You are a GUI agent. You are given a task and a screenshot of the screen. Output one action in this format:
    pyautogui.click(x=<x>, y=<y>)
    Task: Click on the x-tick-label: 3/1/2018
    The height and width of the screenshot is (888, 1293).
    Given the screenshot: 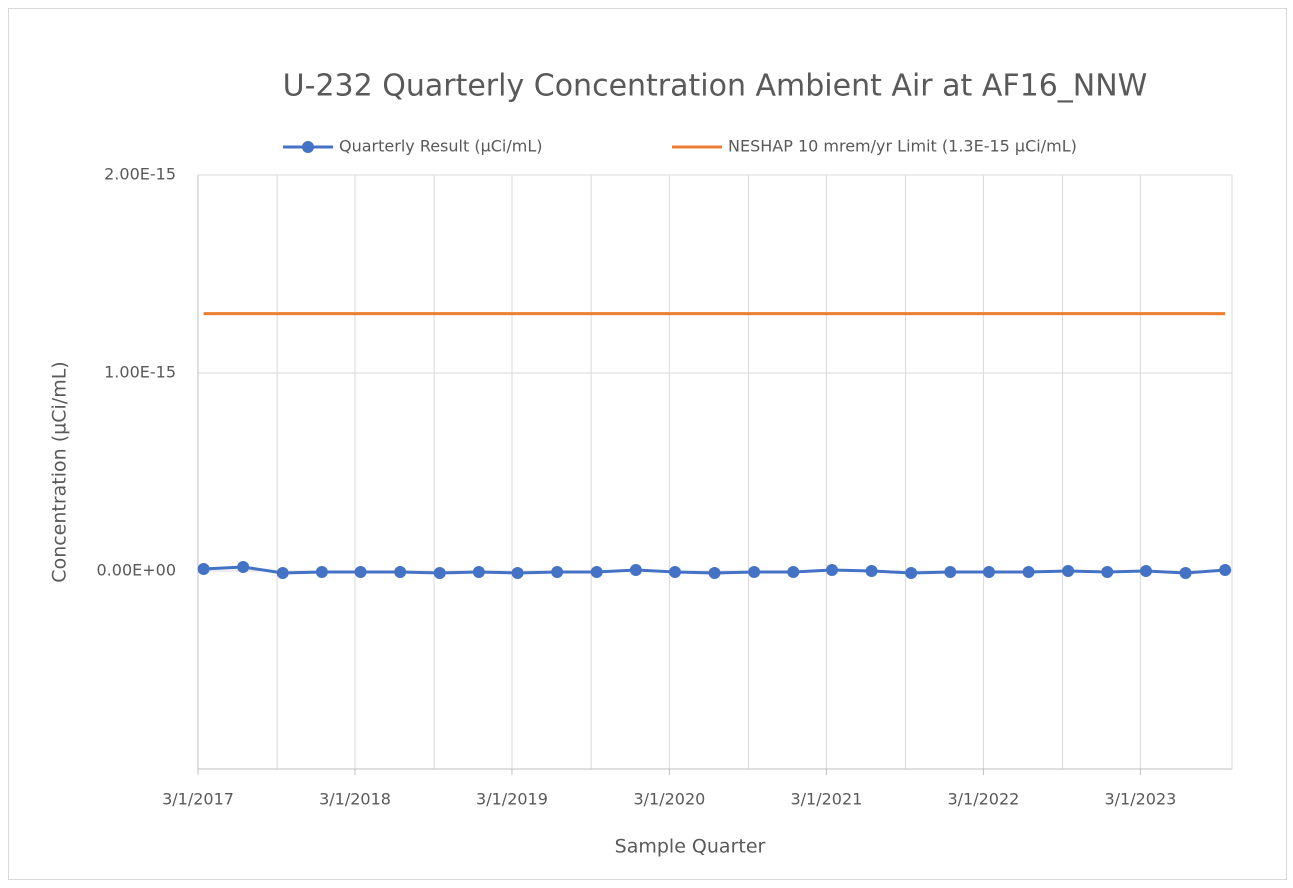 What is the action you would take?
    pyautogui.click(x=355, y=799)
    